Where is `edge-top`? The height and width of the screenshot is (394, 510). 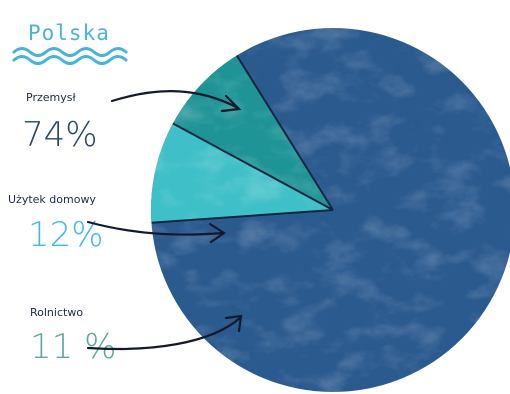
edge-top is located at coordinates (242, 228).